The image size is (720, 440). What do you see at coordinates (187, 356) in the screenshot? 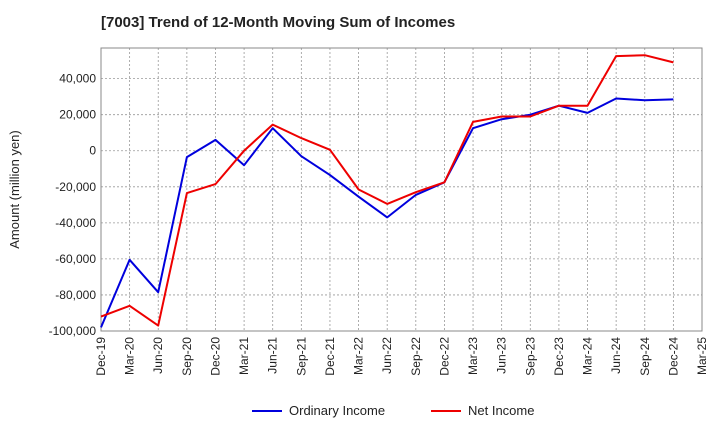
I see `x-tick-label: Sep-20` at bounding box center [187, 356].